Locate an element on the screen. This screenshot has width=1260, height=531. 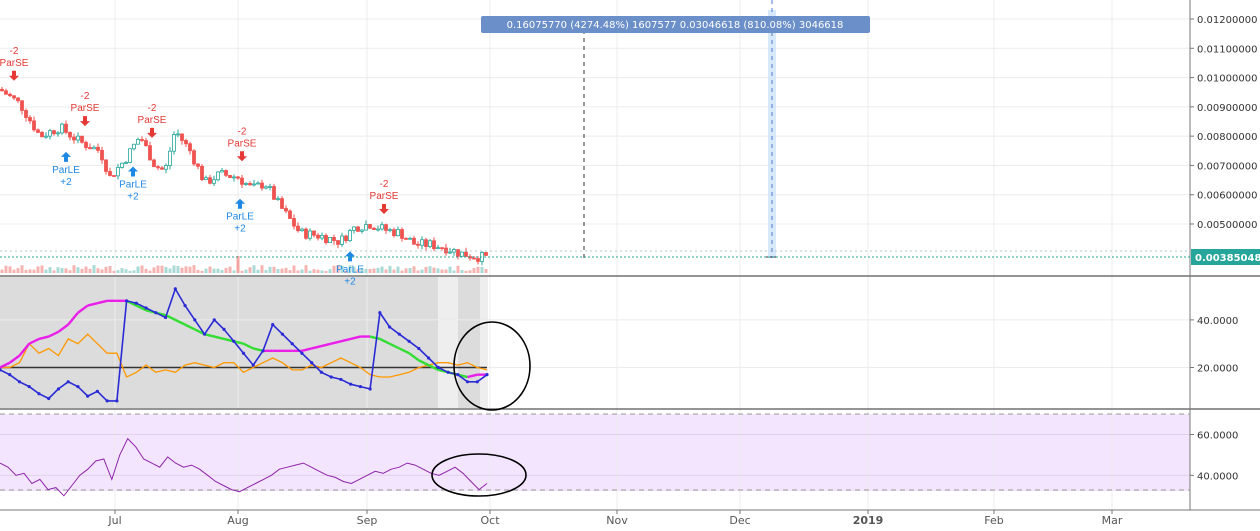
measure-highlight is located at coordinates (772, 134).